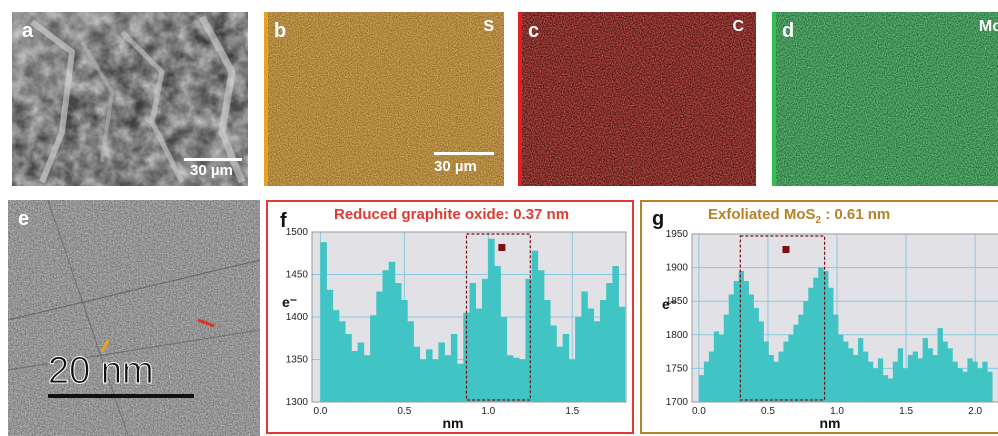 The image size is (998, 436). Describe the element at coordinates (121, 396) in the screenshot. I see `scale-bar-e` at that location.